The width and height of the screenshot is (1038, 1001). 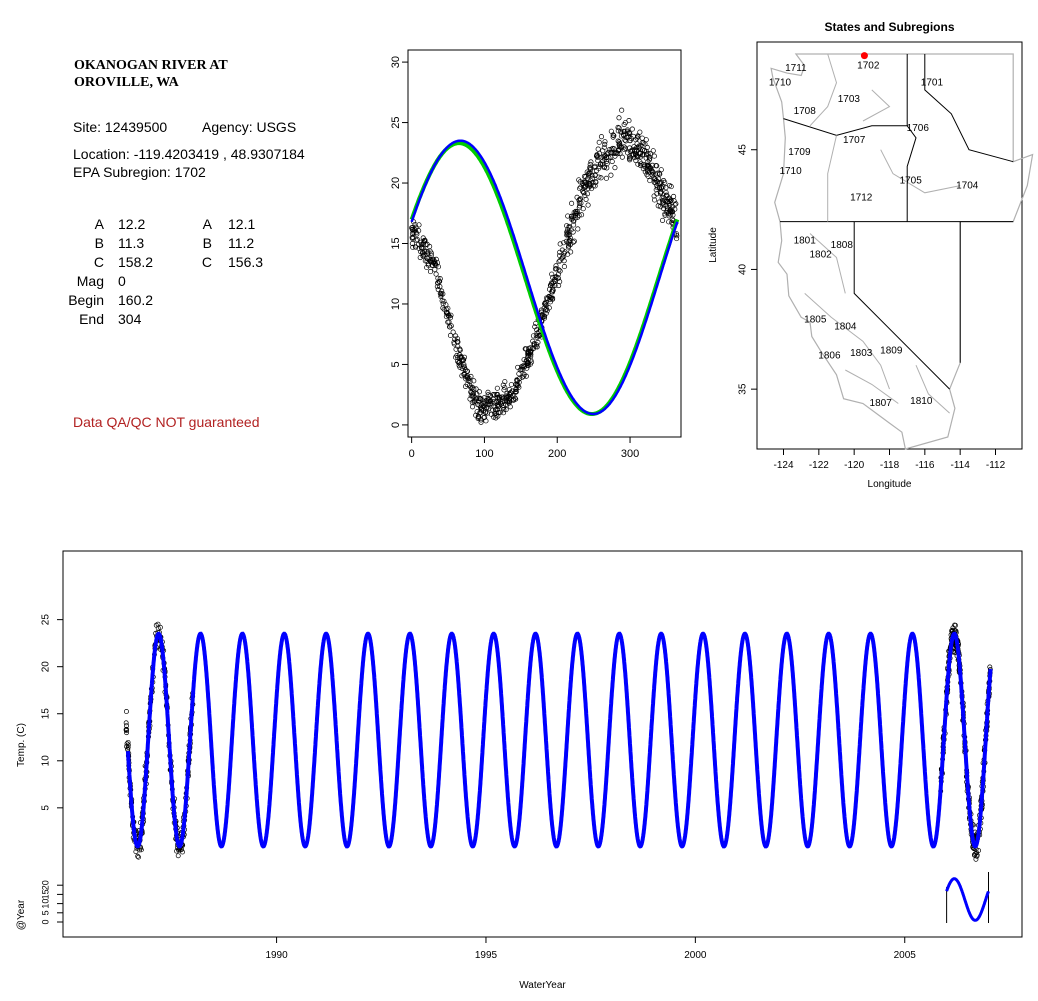 What do you see at coordinates (849, 99) in the screenshot?
I see `subregion-label: 1703` at bounding box center [849, 99].